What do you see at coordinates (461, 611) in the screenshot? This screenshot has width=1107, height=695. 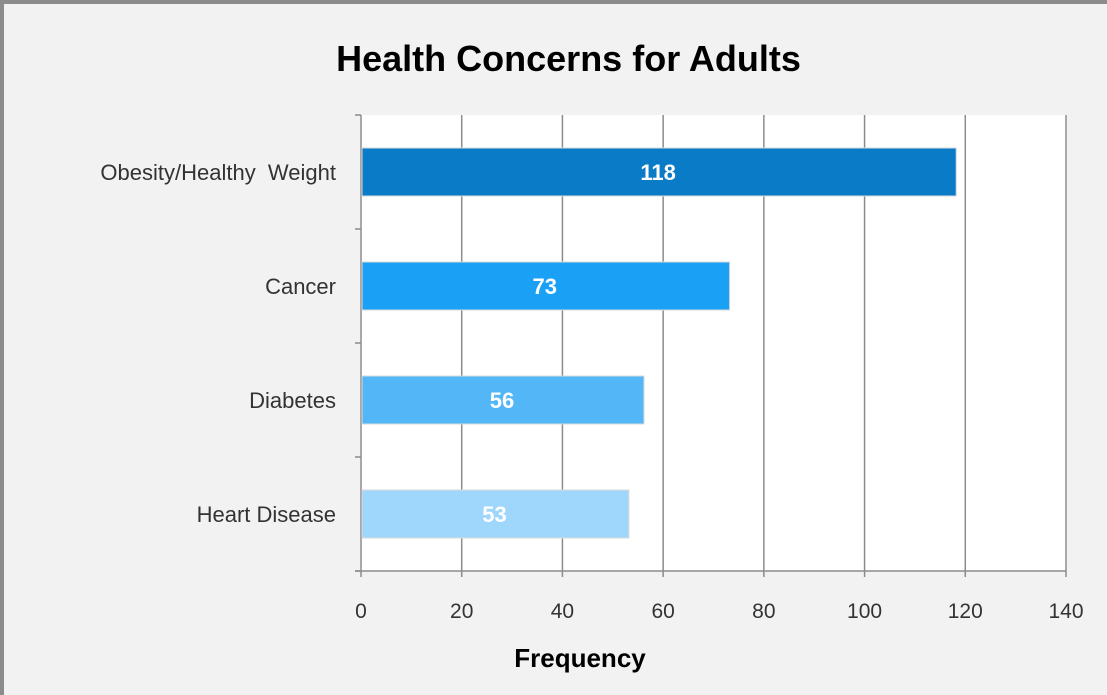 I see `x-tick-label: 20` at bounding box center [461, 611].